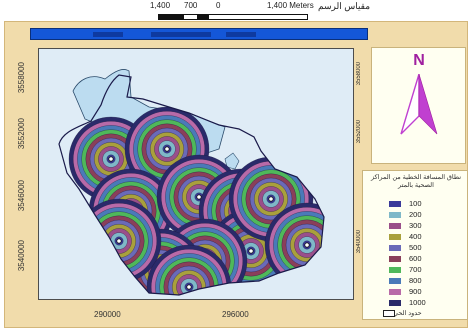  I want to click on x-tick-1: 290000, so click(107, 314).